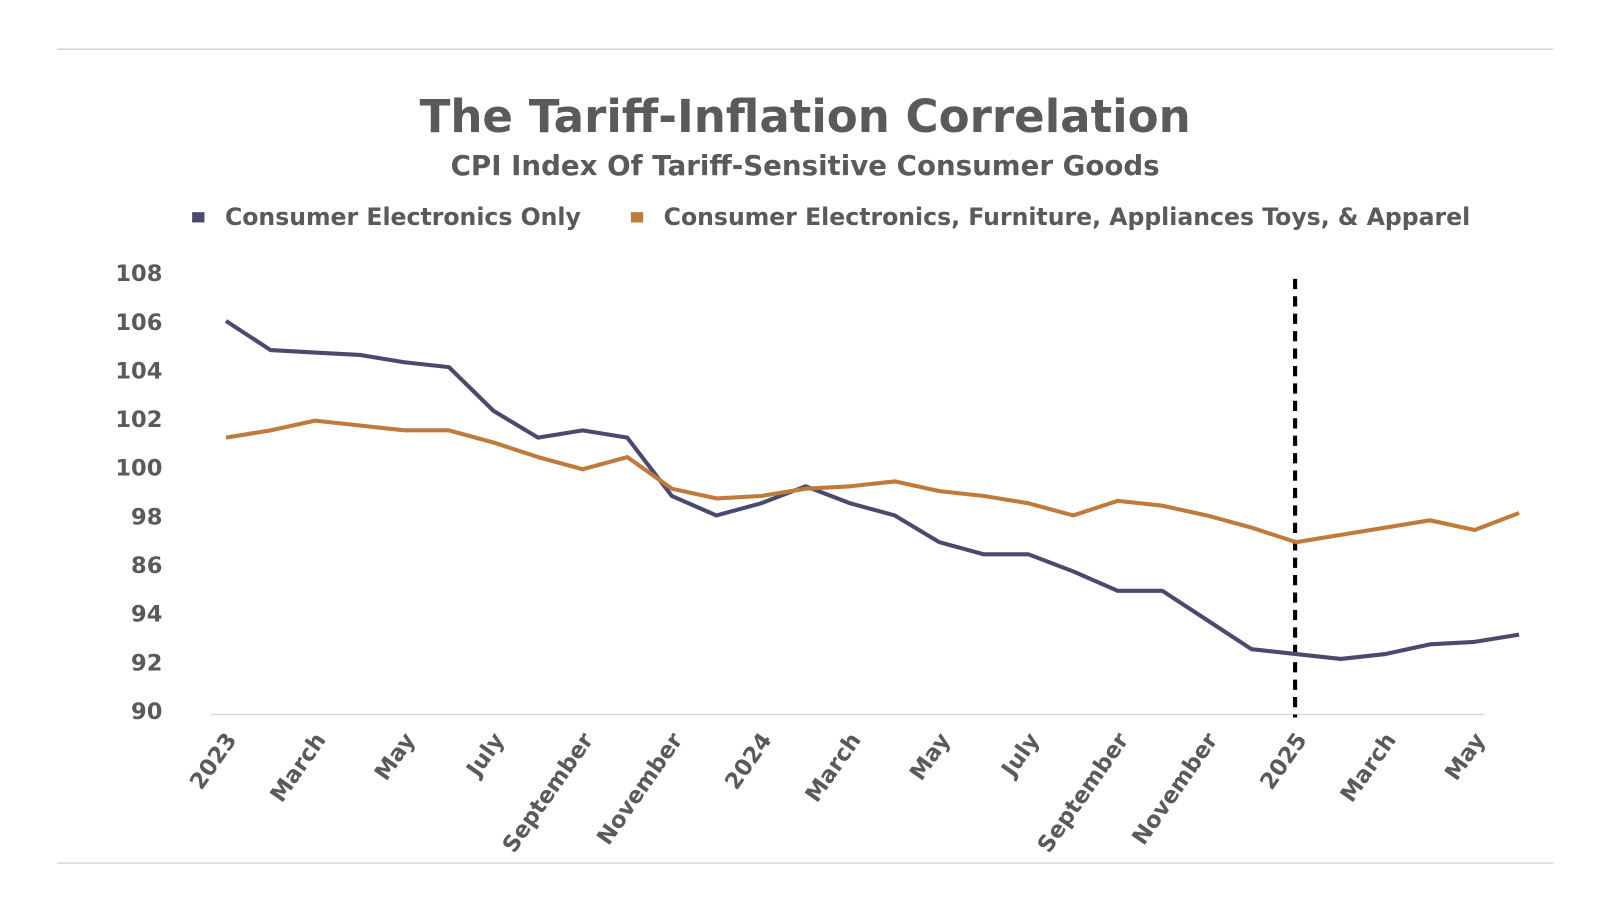  Describe the element at coordinates (805, 116) in the screenshot. I see `chart-title: The Tariff-Inflation Correlation` at that location.